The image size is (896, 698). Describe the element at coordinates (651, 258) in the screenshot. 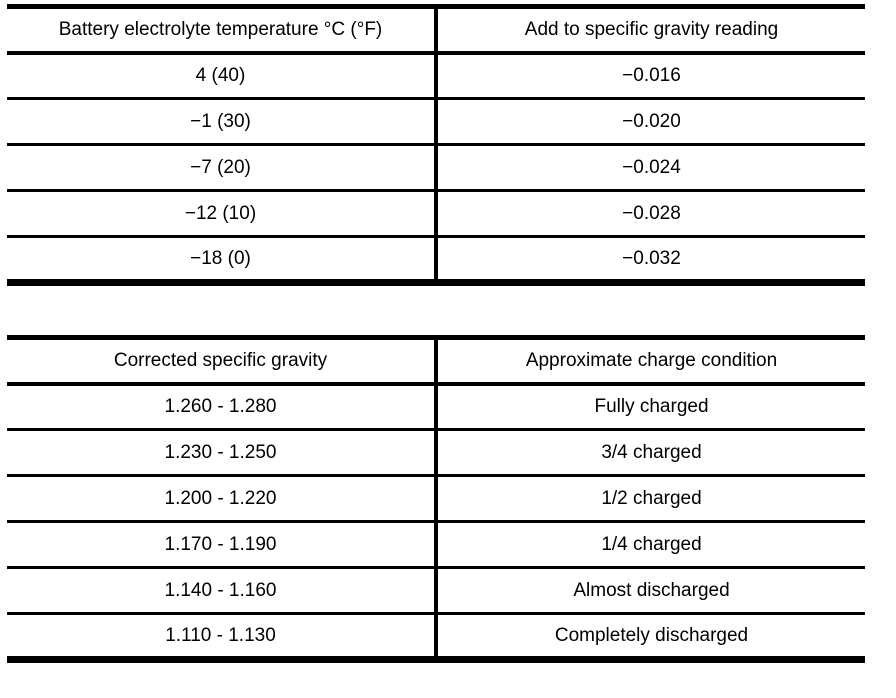

I see `correction-cell: −0.032` at that location.